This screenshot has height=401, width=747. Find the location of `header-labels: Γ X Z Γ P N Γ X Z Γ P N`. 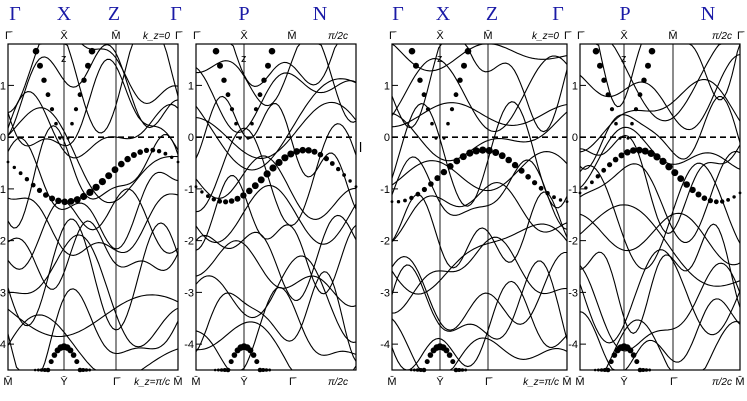

header-labels: Γ X Z Γ P N Γ X Z Γ P N is located at coordinates (362, 14).